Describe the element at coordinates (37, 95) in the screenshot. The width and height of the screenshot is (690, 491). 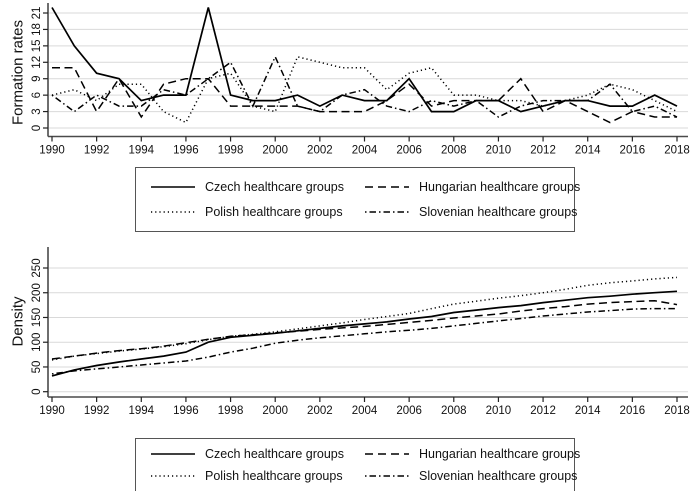
I see `svg-text: 6` at that location.